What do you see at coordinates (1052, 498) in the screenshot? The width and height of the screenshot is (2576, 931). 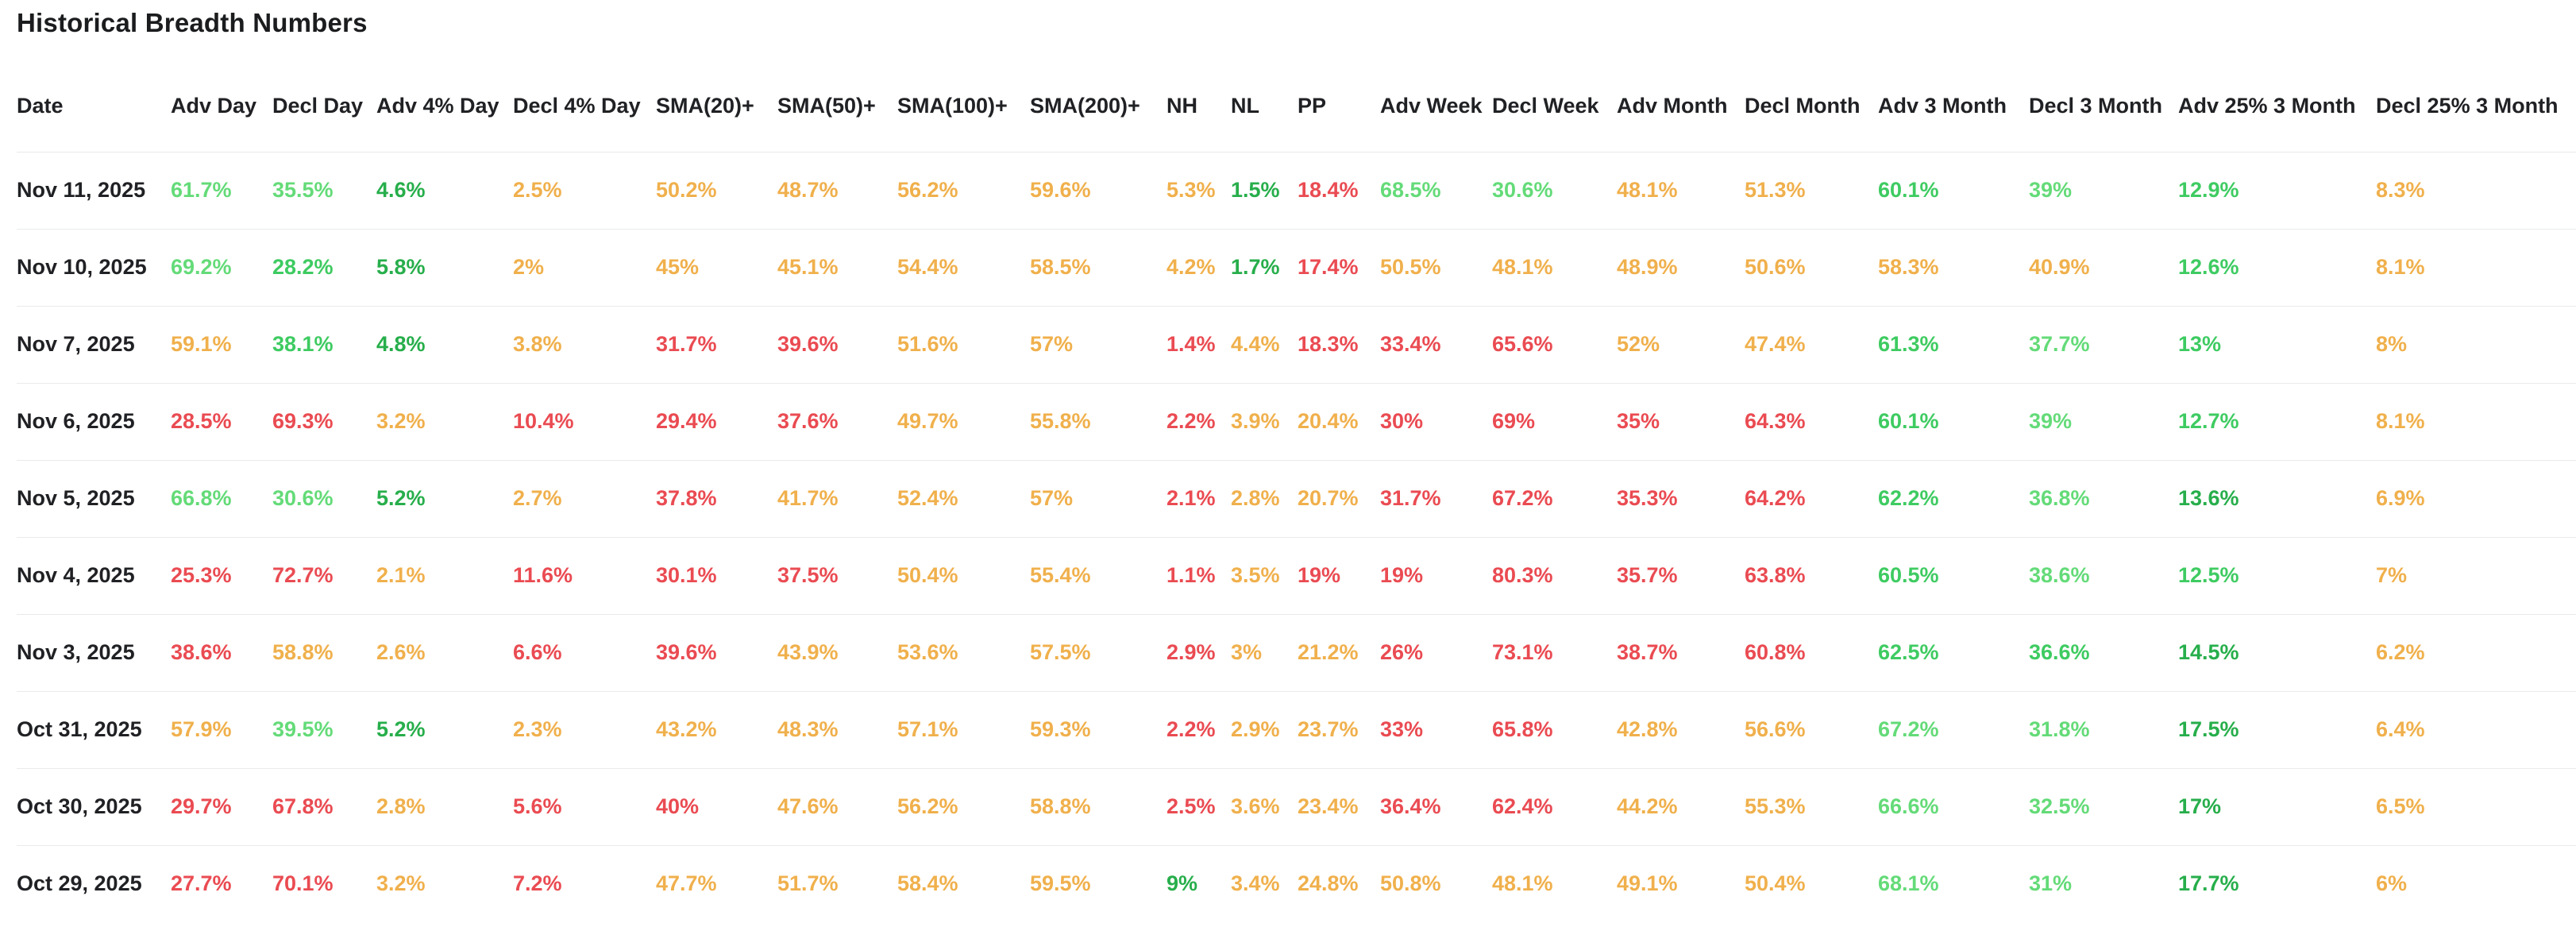 I see `value-cell-sma-200: 57%` at bounding box center [1052, 498].